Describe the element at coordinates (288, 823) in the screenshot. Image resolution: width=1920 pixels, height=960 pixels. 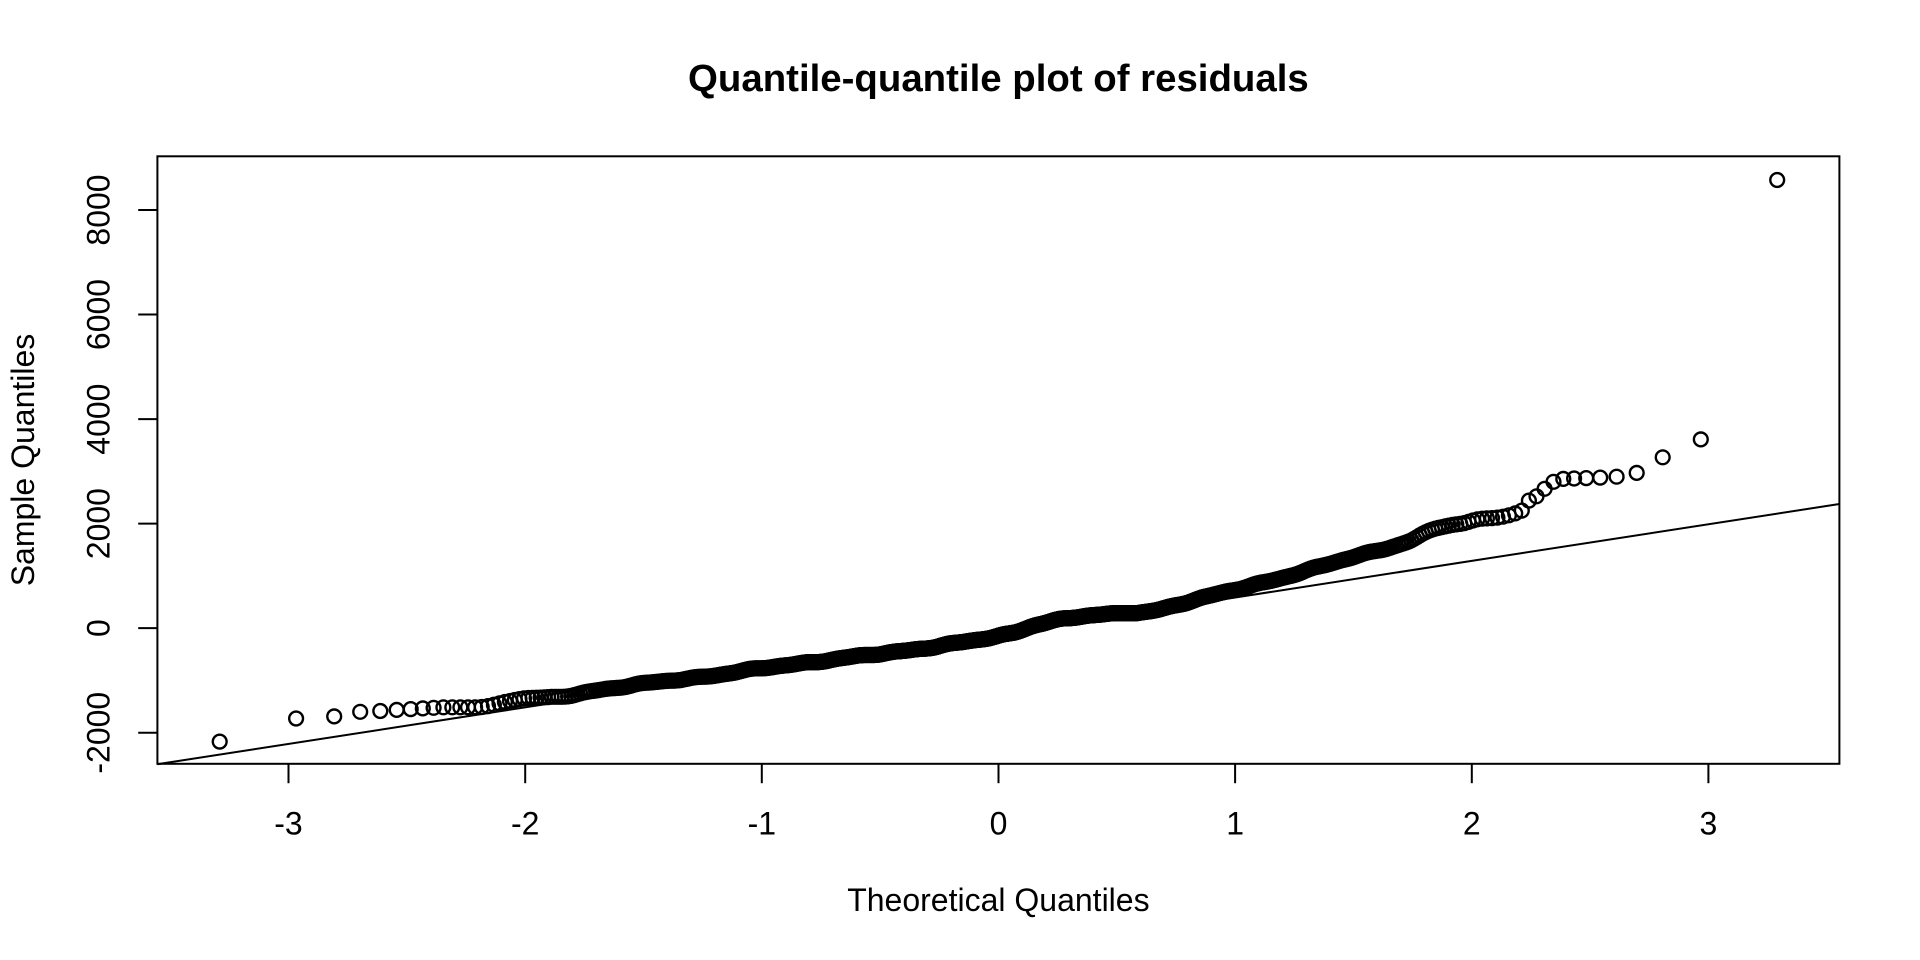
I see `svg-text: -3` at that location.